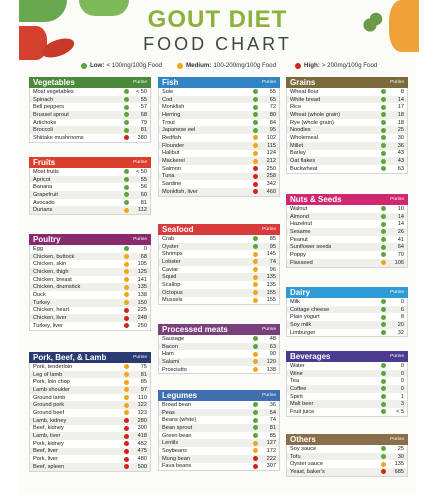 This screenshot has width=435, height=495. What do you see at coordinates (272, 420) in the screenshot?
I see `purine-value: 74` at bounding box center [272, 420].